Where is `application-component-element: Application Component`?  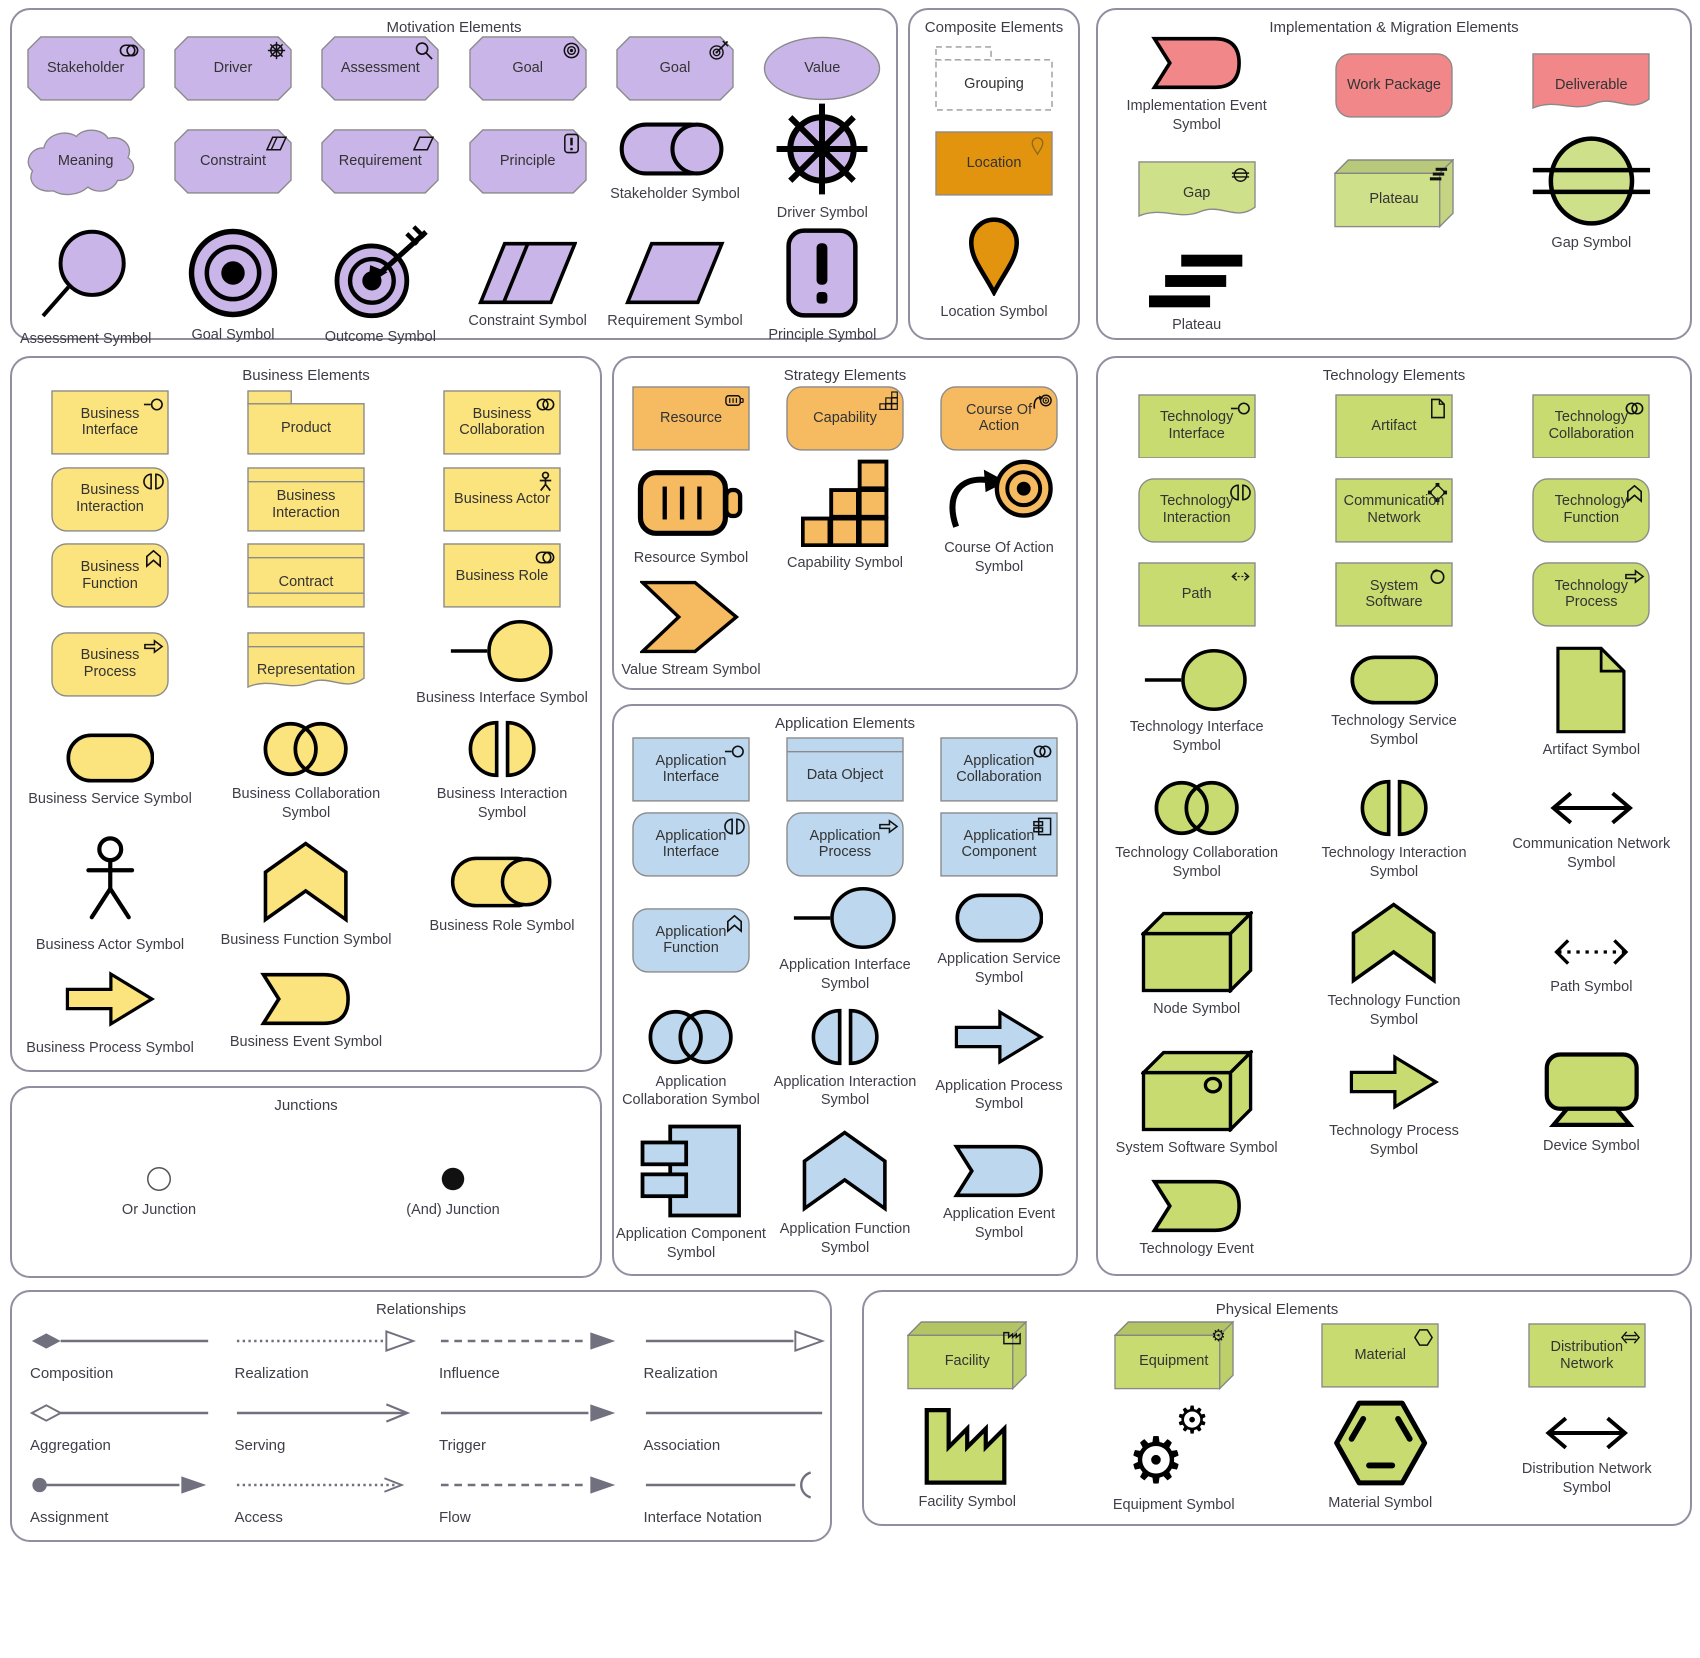 application-component-element: Application Component is located at coordinates (999, 844).